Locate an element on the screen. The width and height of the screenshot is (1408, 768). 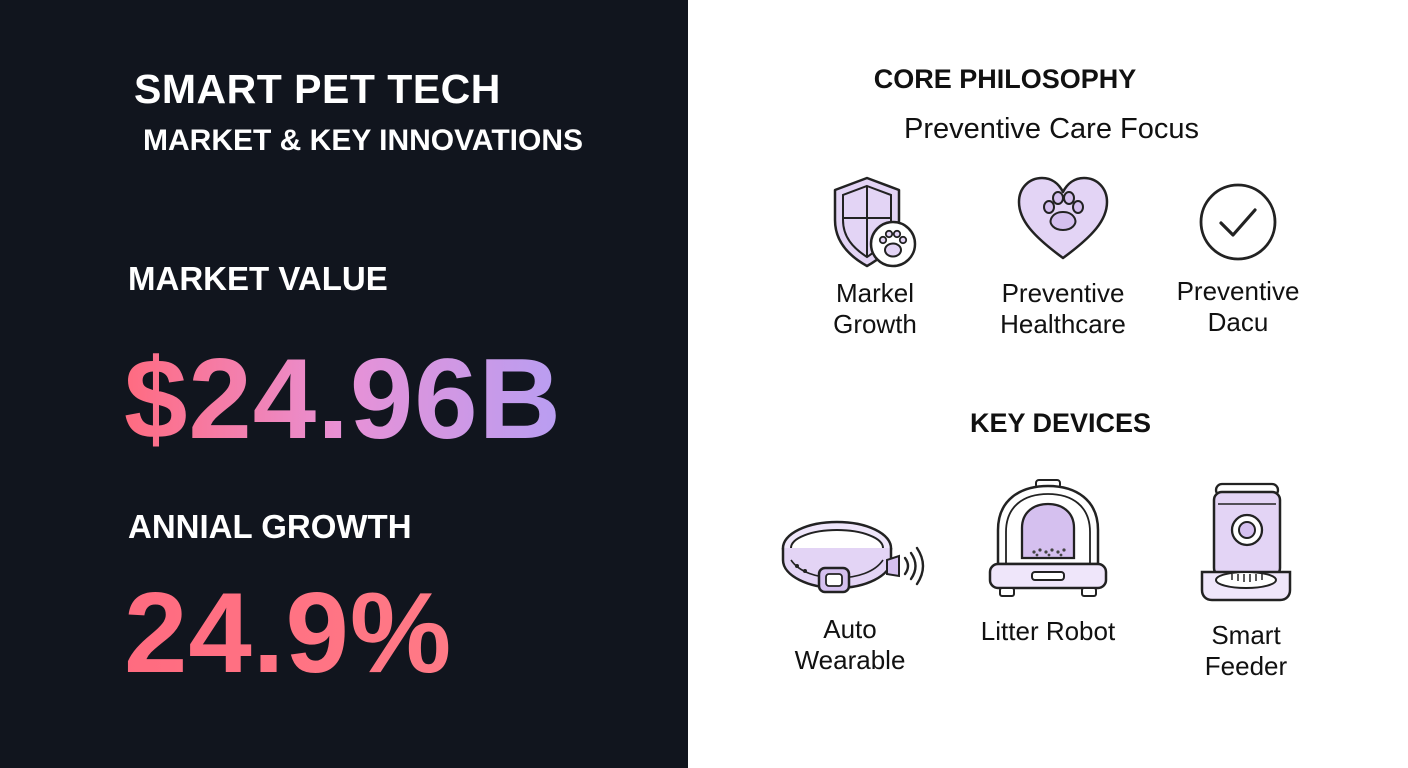
philosophy-item-market-growth: Markel Growth is located at coordinates (875, 256).